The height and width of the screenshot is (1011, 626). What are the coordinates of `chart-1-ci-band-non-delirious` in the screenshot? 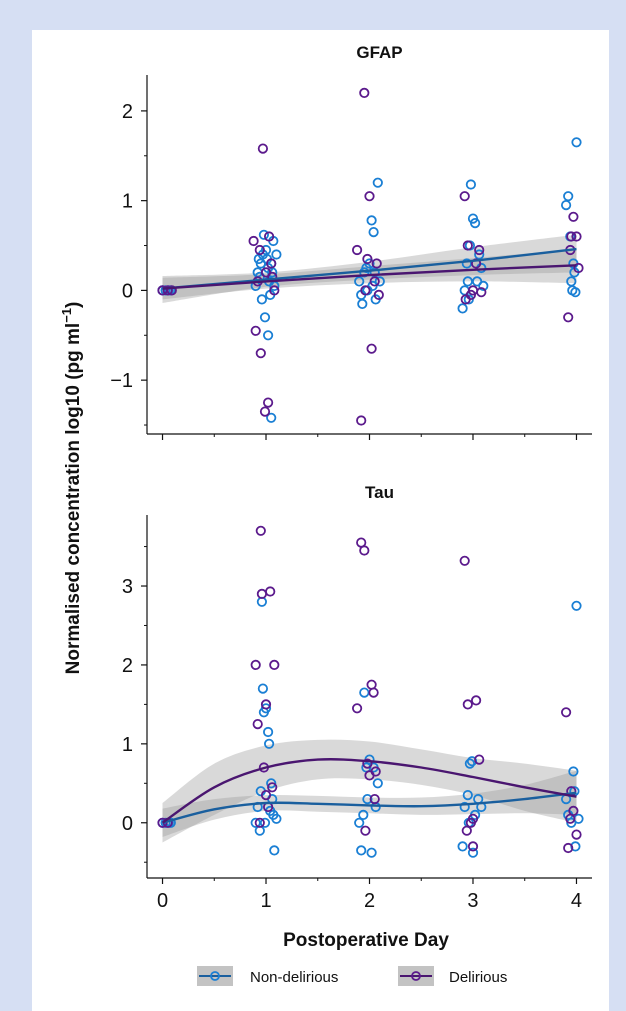 It's located at (369, 803).